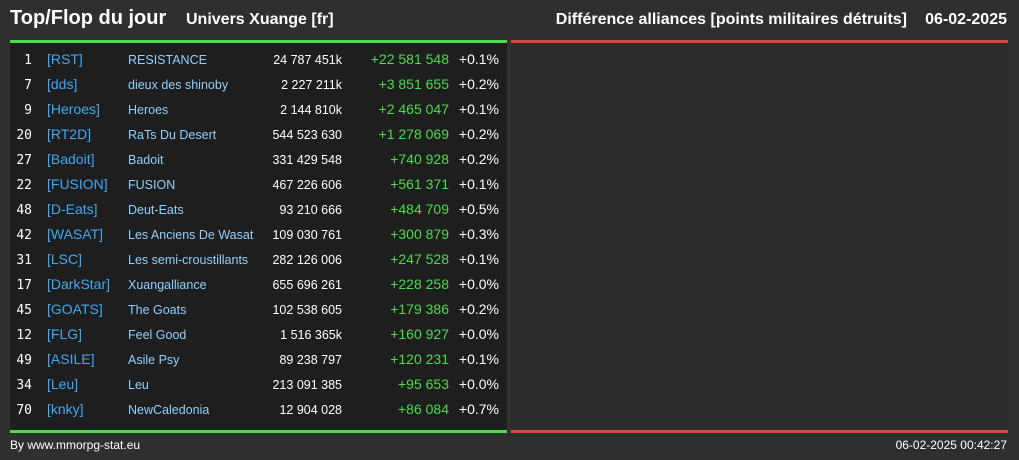 The width and height of the screenshot is (1019, 460). What do you see at coordinates (311, 110) in the screenshot?
I see `alliance-points: 2 144 810k` at bounding box center [311, 110].